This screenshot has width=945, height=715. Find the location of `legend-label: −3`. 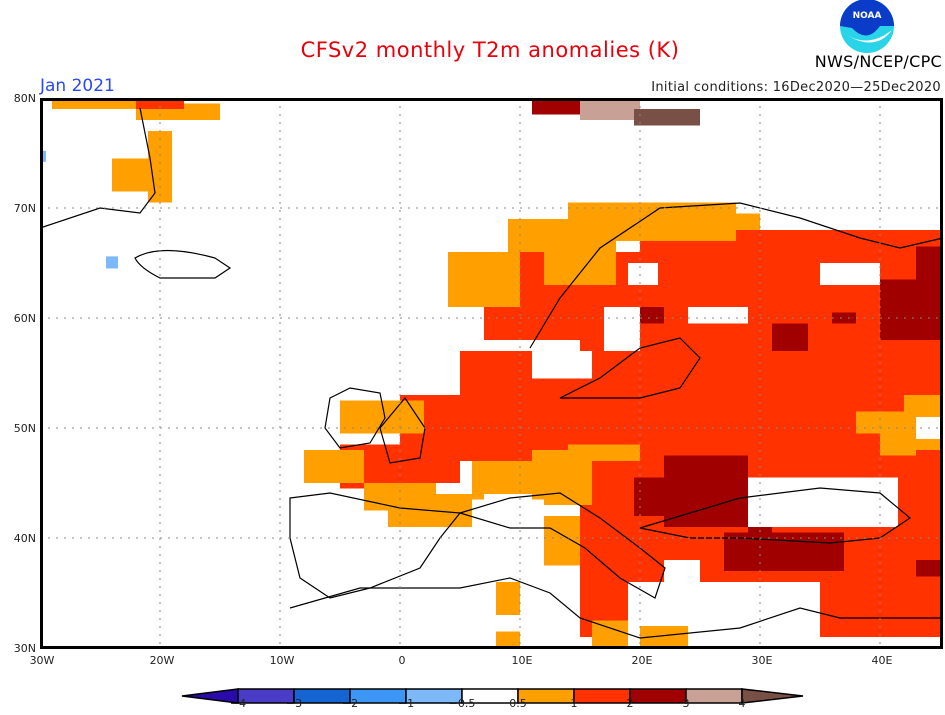

legend-label: −3 is located at coordinates (294, 703).